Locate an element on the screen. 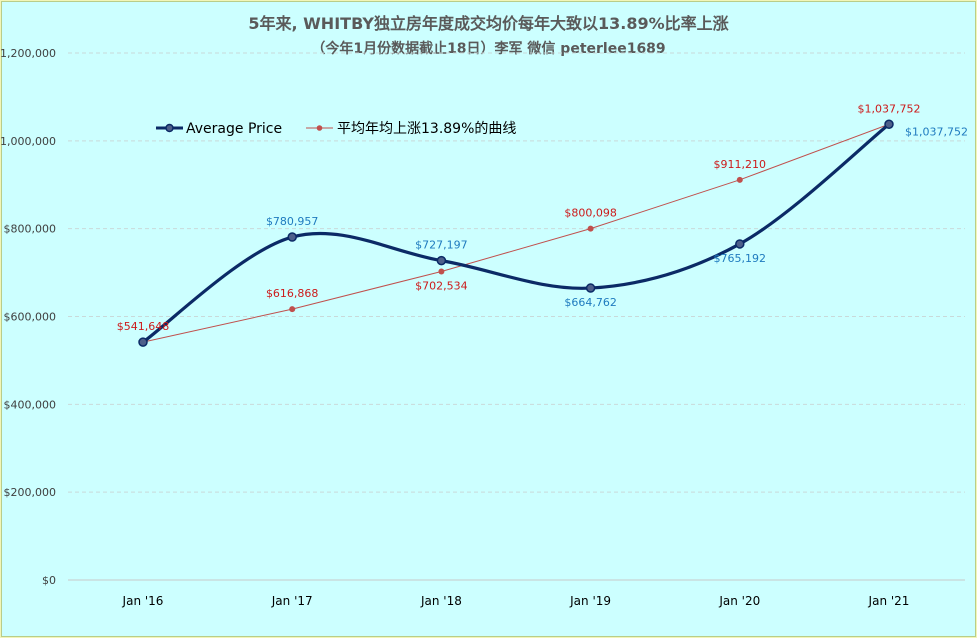  legend-marker-trend is located at coordinates (319, 128).